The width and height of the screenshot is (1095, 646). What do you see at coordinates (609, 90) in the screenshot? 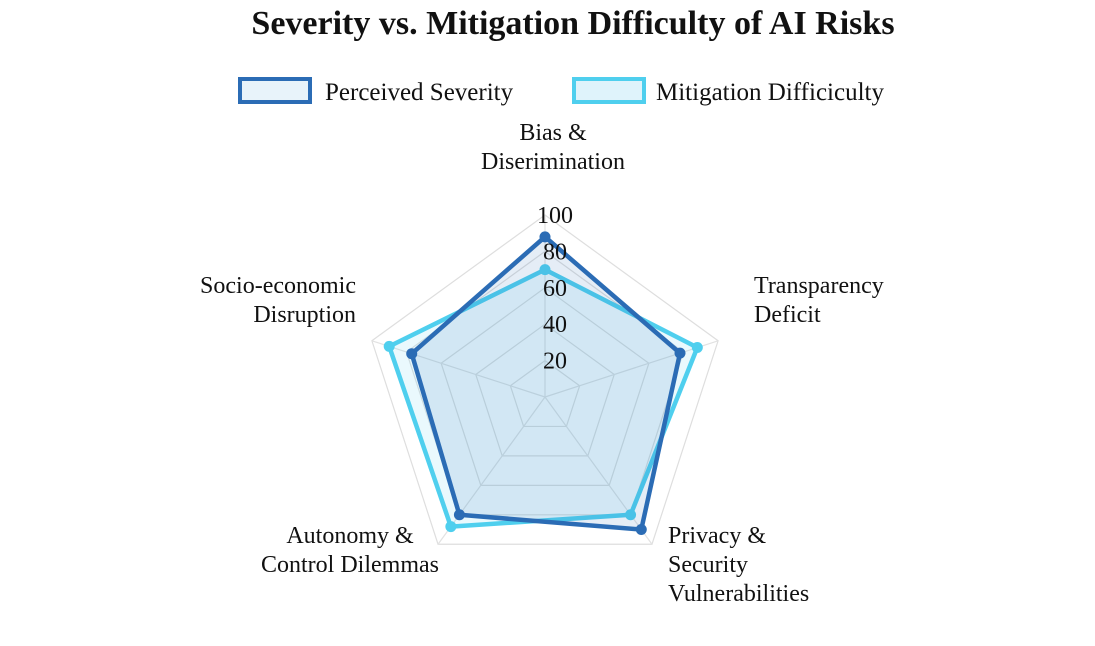
I see `legend-swatch-mitigation-difficulty` at bounding box center [609, 90].